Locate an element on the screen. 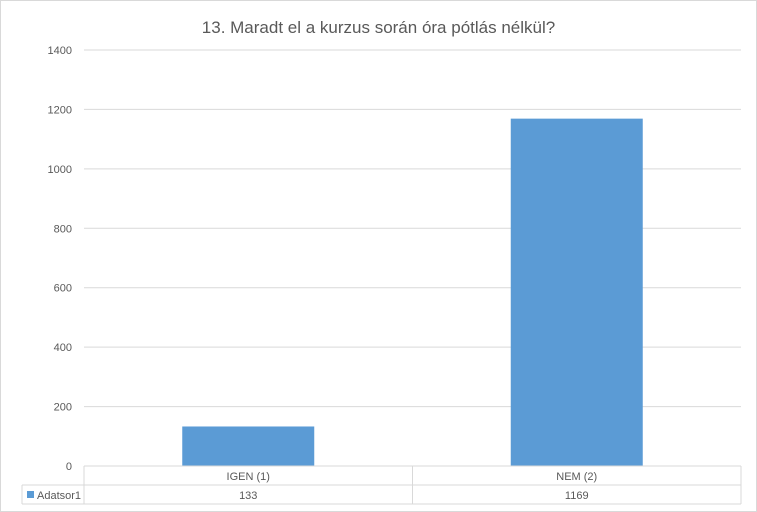 Image resolution: width=757 pixels, height=512 pixels. data-table-value: 133 is located at coordinates (248, 496).